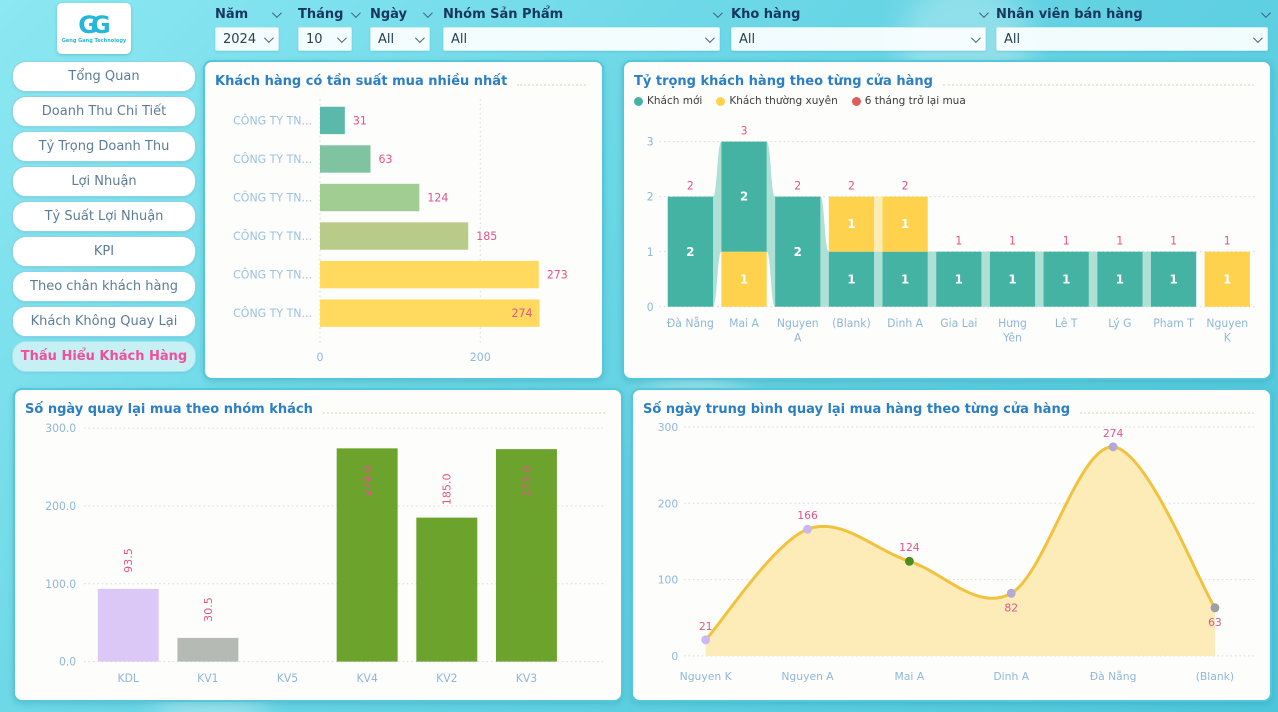  Describe the element at coordinates (104, 356) in the screenshot. I see `sidebar-item-thau-hieu-khach-hang: Thấu Hiểu Khách Hàng` at that location.